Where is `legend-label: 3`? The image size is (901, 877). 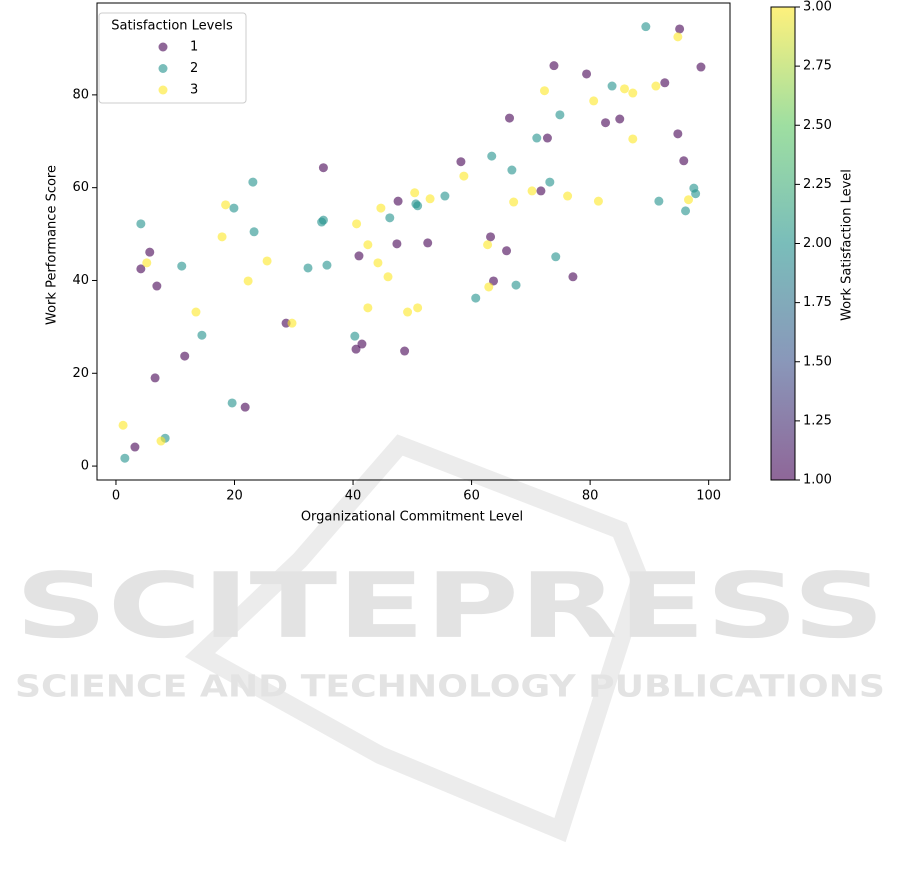
legend-label: 3 is located at coordinates (194, 90).